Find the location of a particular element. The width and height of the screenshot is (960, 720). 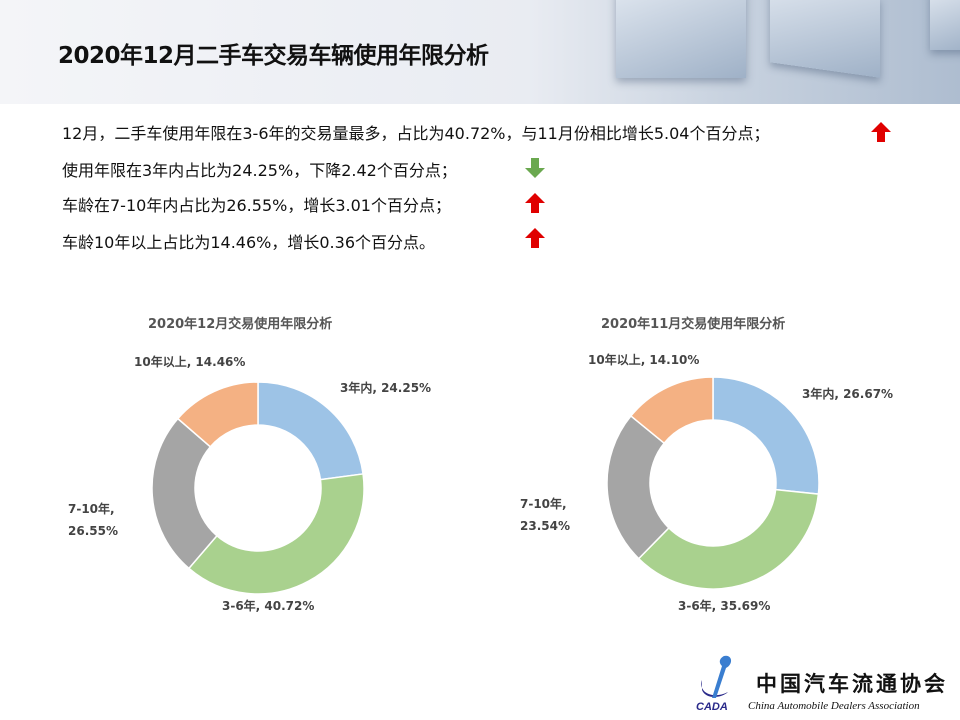

donut-chart-dec is located at coordinates (258, 488).